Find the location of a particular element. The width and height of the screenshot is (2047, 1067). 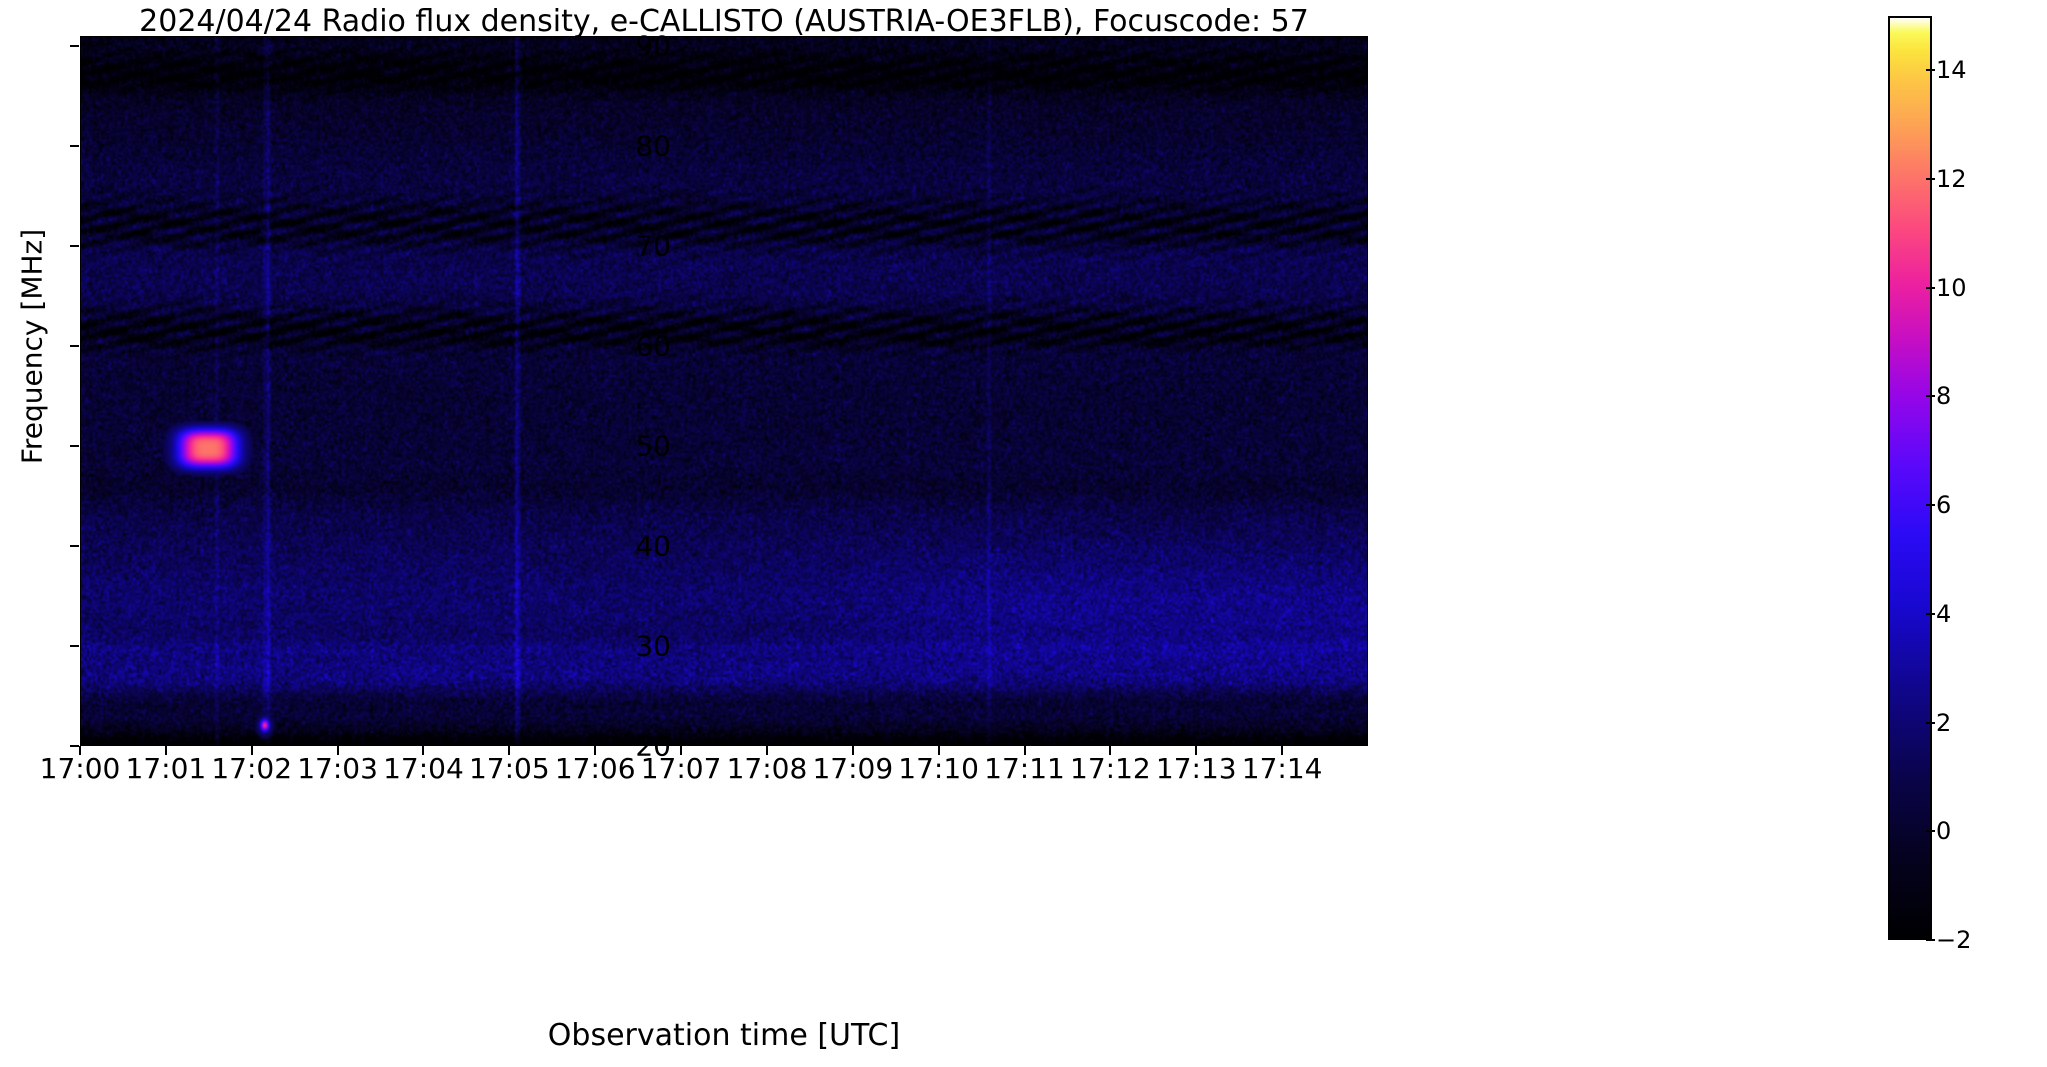

y-tick-label: 70 is located at coordinates (653, 246).